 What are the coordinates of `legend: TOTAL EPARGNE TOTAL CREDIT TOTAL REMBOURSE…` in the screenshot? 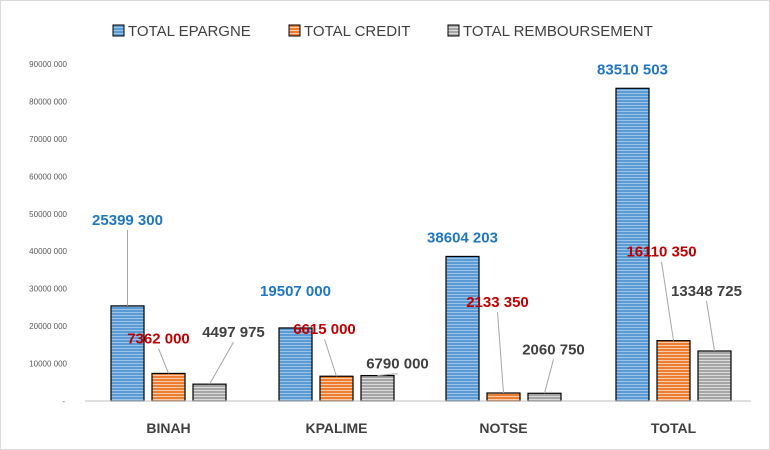 It's located at (382, 31).